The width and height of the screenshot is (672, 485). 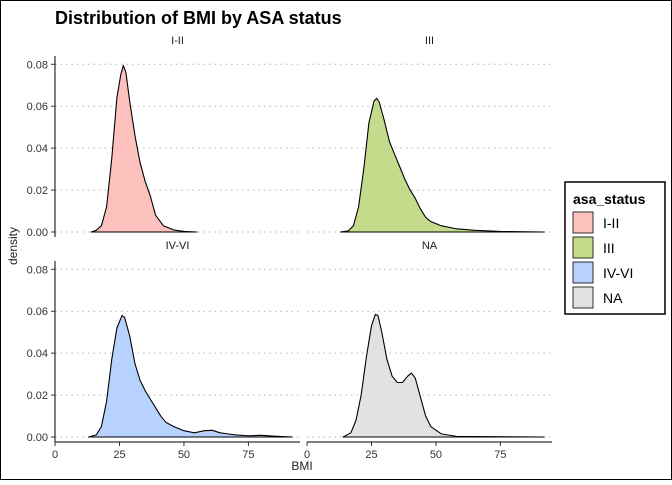 What do you see at coordinates (609, 199) in the screenshot?
I see `legend-title: asa_status` at bounding box center [609, 199].